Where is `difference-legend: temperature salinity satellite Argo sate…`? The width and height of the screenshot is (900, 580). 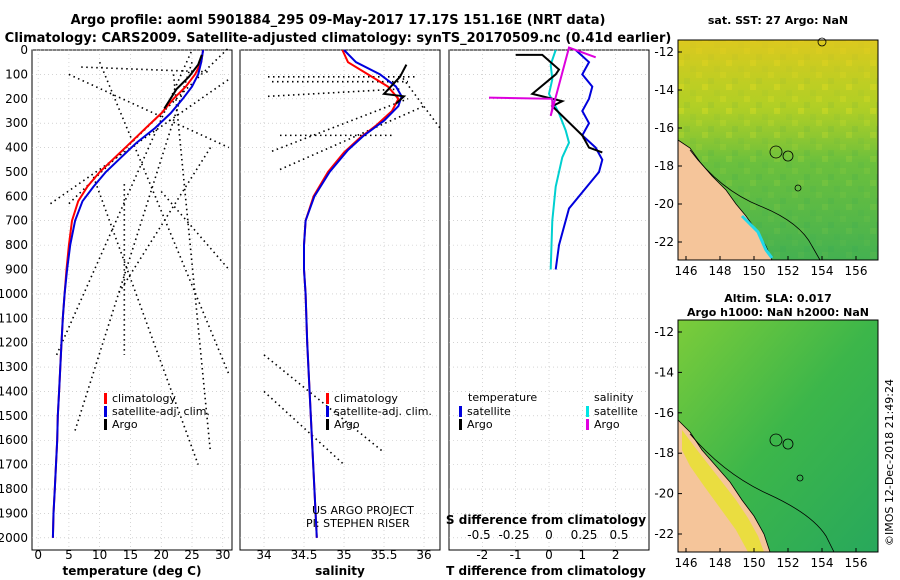
difference-legend: temperature salinity satellite Argo sate… is located at coordinates (548, 411).